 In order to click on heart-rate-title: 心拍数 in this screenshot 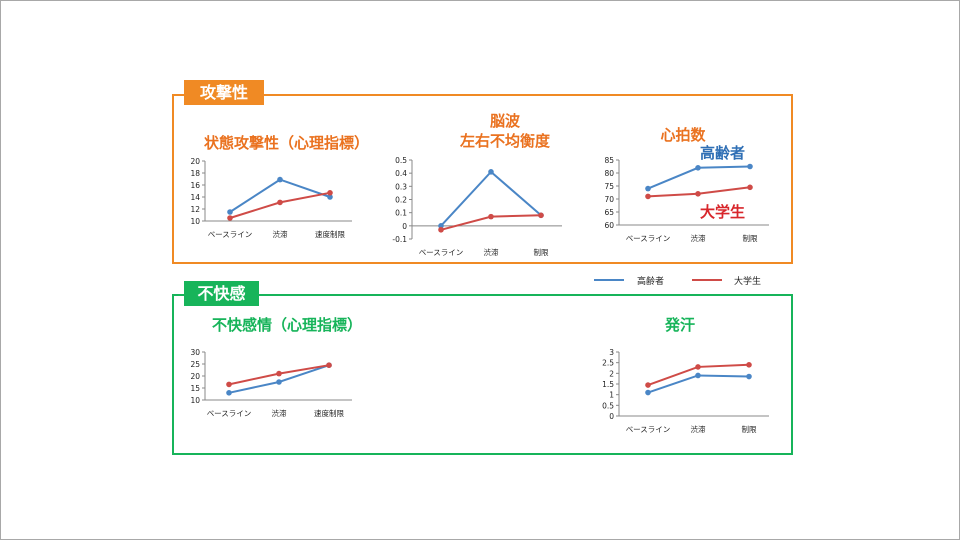, I will do `click(683, 135)`.